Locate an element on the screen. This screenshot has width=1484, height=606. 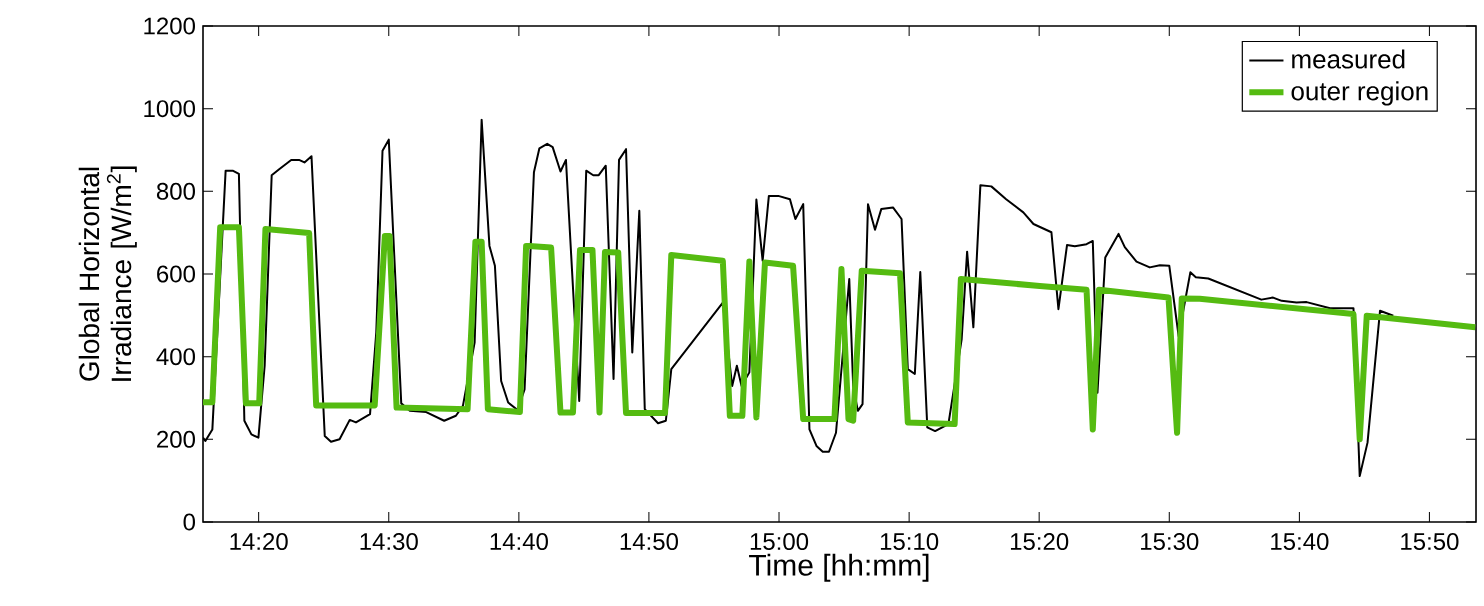
x-tick-label: 14:40 is located at coordinates (519, 542).